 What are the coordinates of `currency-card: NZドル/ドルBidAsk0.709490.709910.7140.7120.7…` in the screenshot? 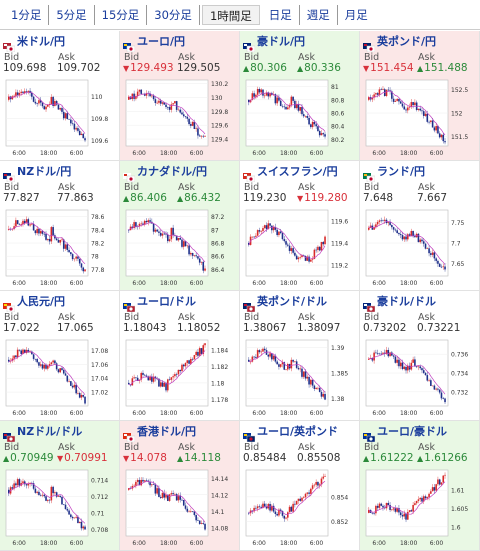 It's located at (60, 486).